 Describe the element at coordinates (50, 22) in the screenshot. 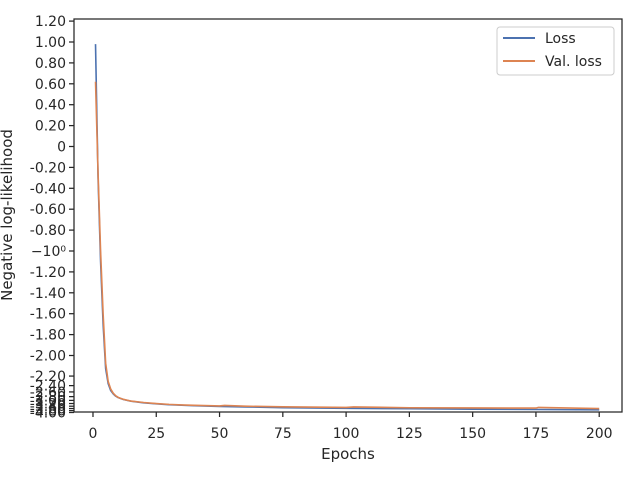

I see `y-tick-label: 1.20` at that location.